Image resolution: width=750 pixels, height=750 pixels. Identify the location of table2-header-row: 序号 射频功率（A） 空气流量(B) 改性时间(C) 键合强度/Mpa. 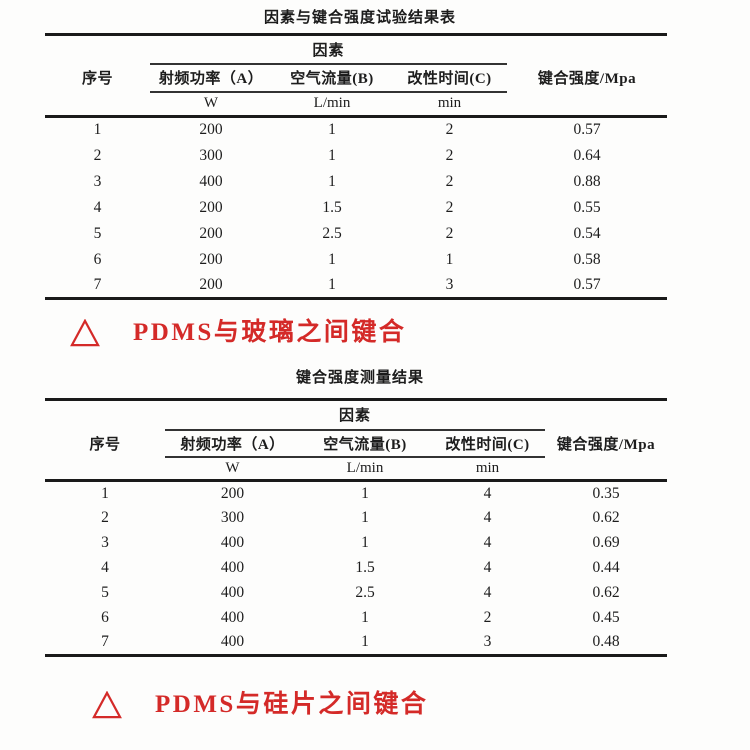
(356, 443).